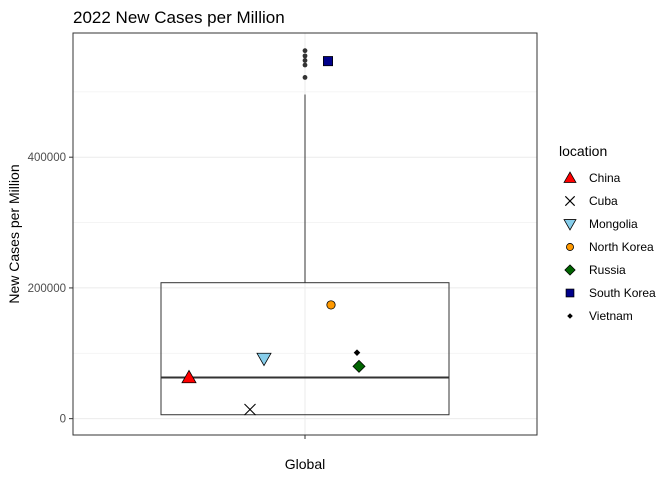  What do you see at coordinates (357, 352) in the screenshot?
I see `point-vietnam` at bounding box center [357, 352].